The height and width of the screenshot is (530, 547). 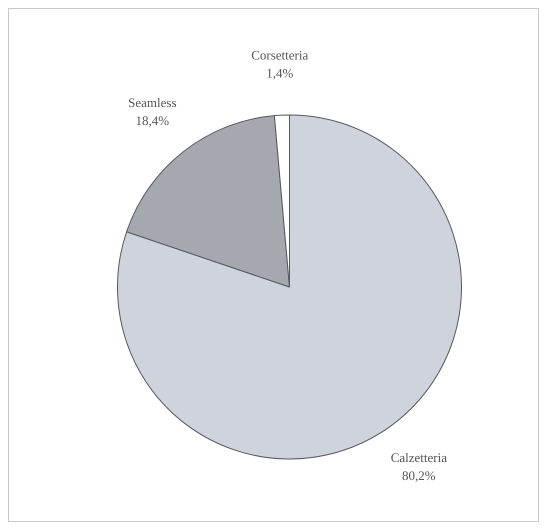 What do you see at coordinates (152, 102) in the screenshot?
I see `slice-label: Seamless` at bounding box center [152, 102].